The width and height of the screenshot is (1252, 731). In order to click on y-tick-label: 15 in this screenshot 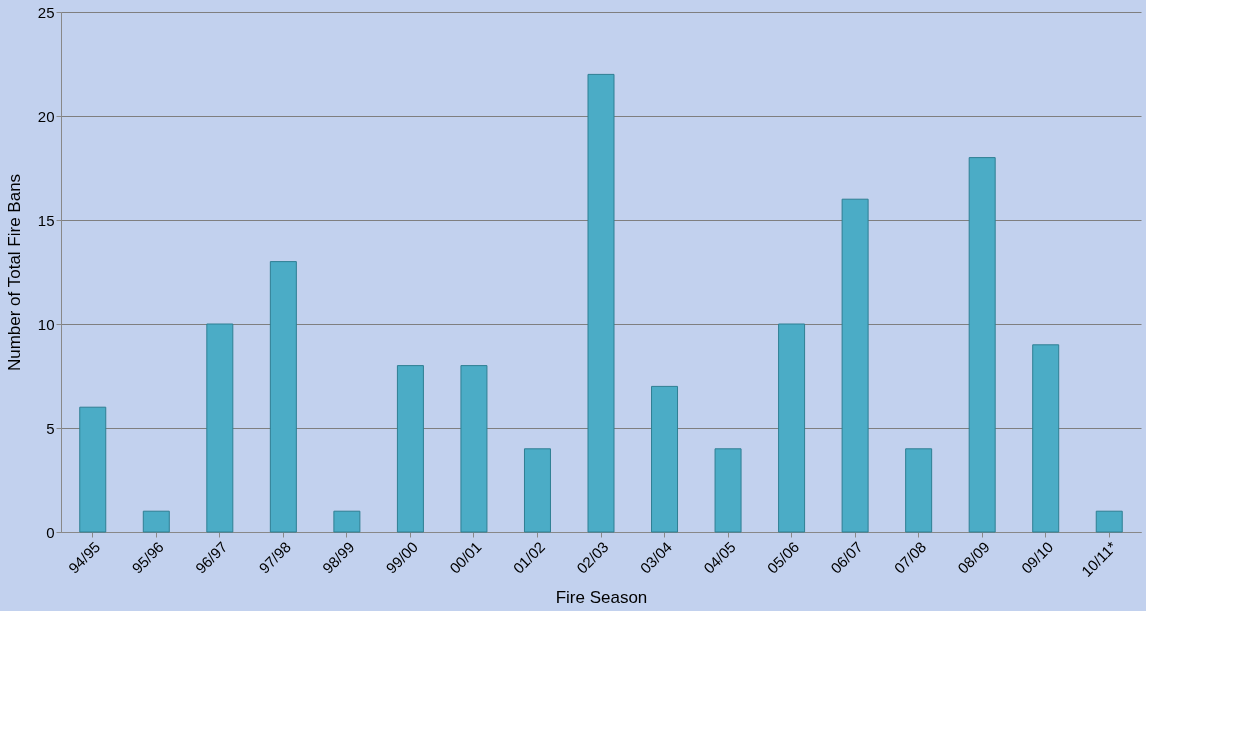, I will do `click(46, 220)`.